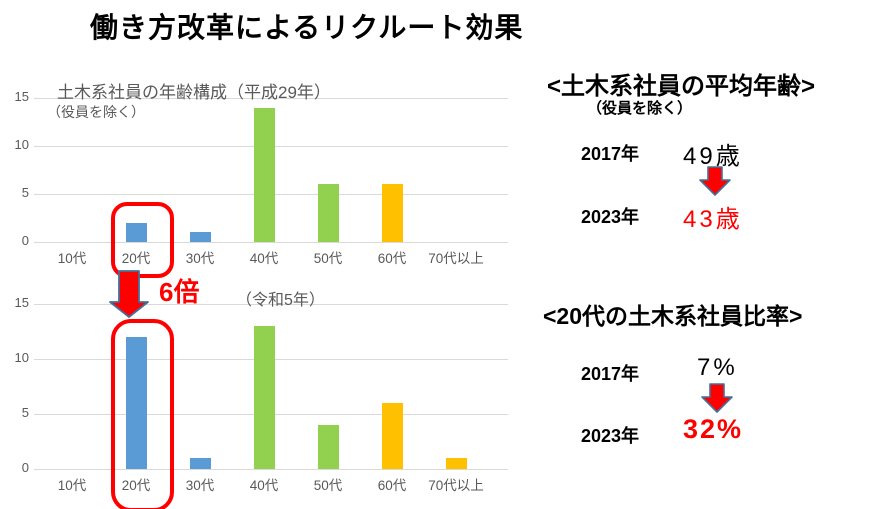 This screenshot has width=884, height=509. What do you see at coordinates (610, 217) in the screenshot?
I see `avg-age-2023-year: 2023年` at bounding box center [610, 217].